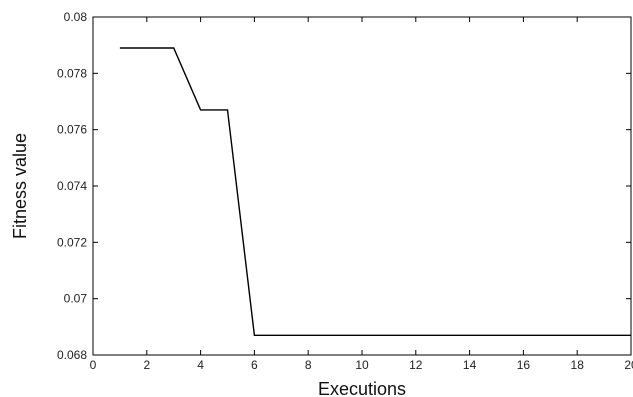 The image size is (633, 397). I want to click on y-tick-label: 0.068, so click(72, 355).